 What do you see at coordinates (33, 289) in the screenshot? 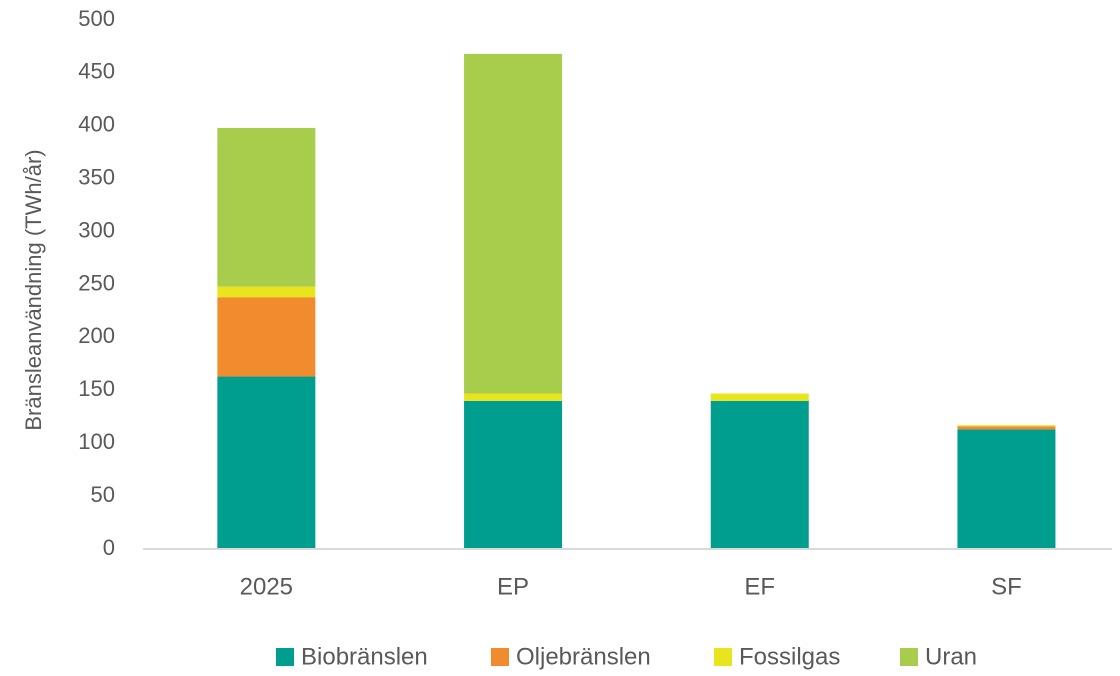
I see `y-axis-label: Bränsleanvändning (TWh/år)` at bounding box center [33, 289].